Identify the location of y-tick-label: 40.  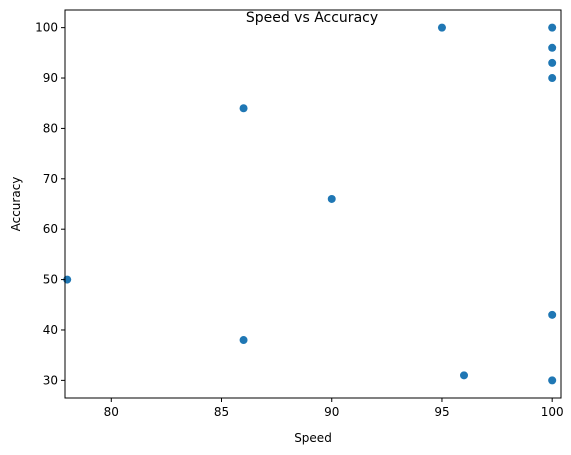
(50, 330).